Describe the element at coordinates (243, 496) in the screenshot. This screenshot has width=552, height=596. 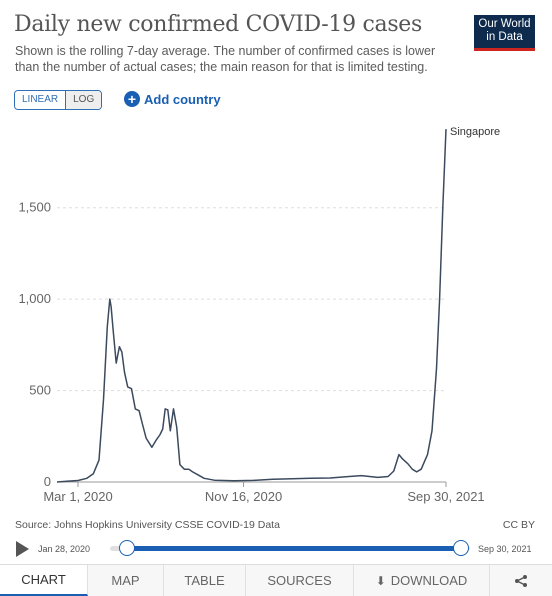
I see `x-tick-label: Nov 16, 2020` at that location.